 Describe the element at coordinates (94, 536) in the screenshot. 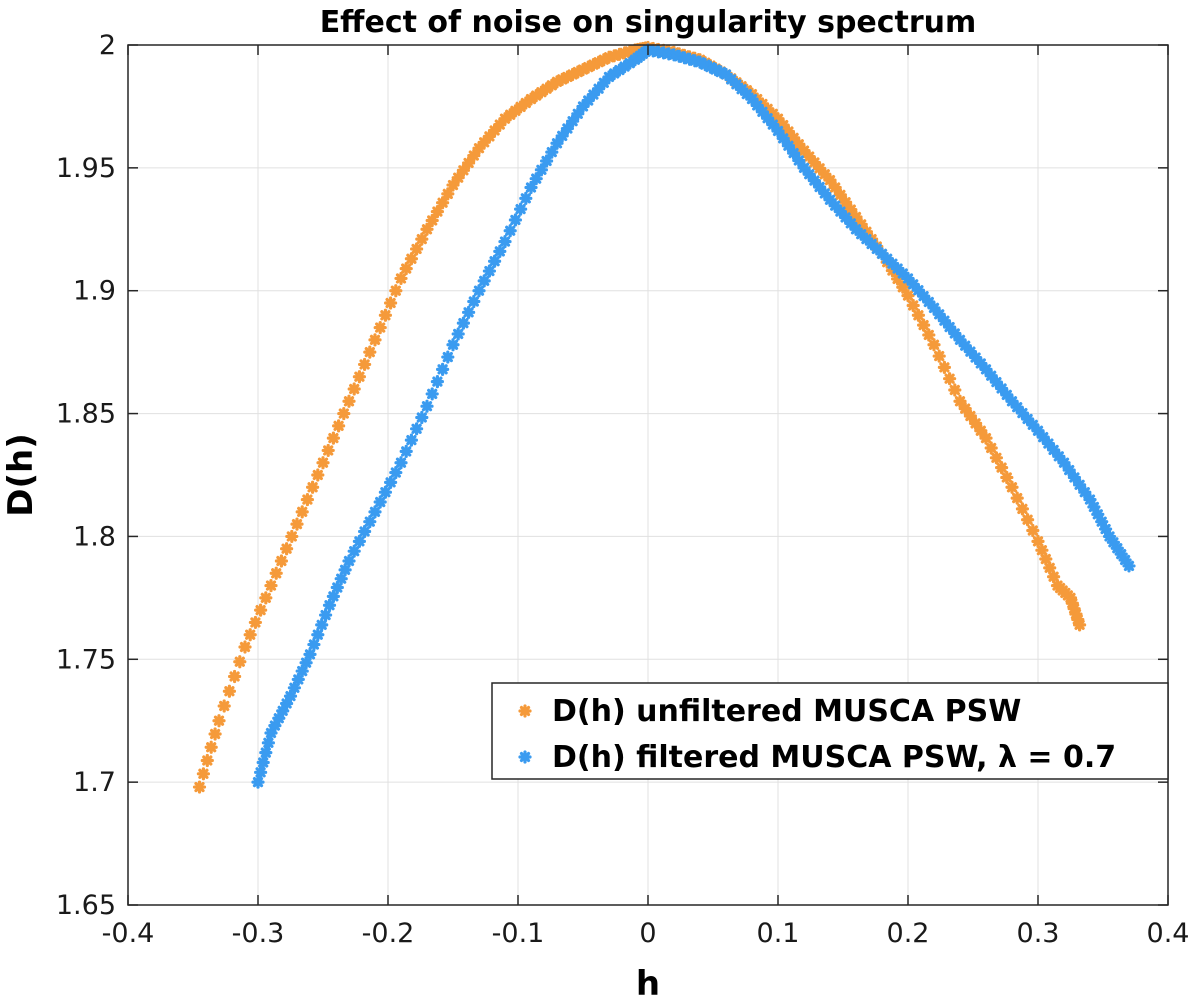

I see `y-tick-label: 1.8` at that location.